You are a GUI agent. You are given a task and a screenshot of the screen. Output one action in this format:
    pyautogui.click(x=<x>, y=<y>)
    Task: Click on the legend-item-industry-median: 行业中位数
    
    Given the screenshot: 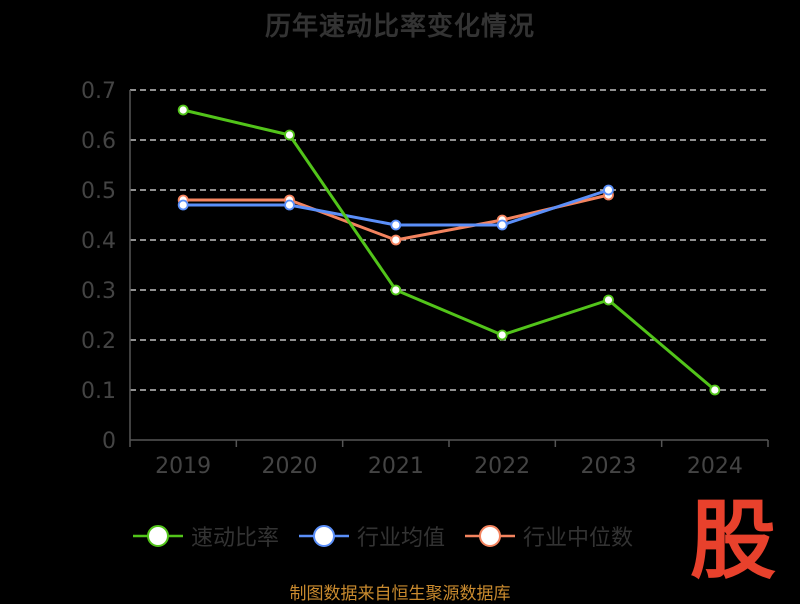 What is the action you would take?
    pyautogui.click(x=549, y=536)
    